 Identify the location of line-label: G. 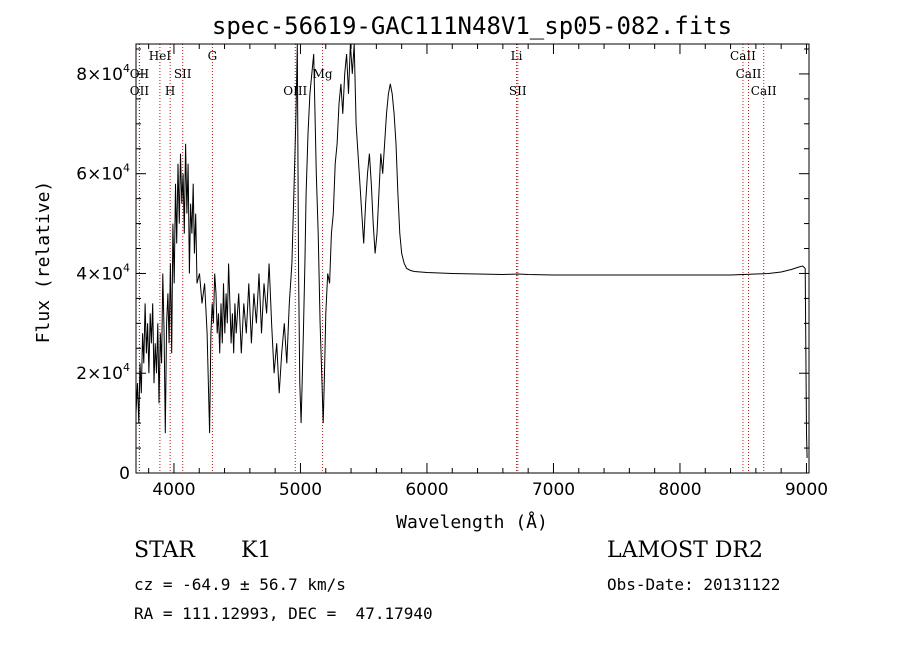
(213, 56).